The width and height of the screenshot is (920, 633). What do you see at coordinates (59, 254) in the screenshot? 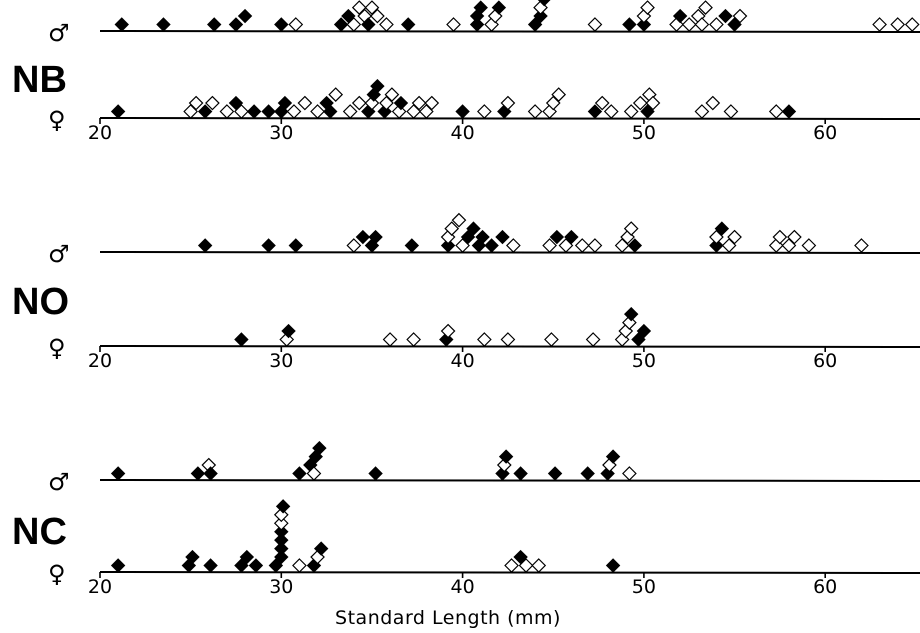
I see `male-symbol: ♂` at bounding box center [59, 254].